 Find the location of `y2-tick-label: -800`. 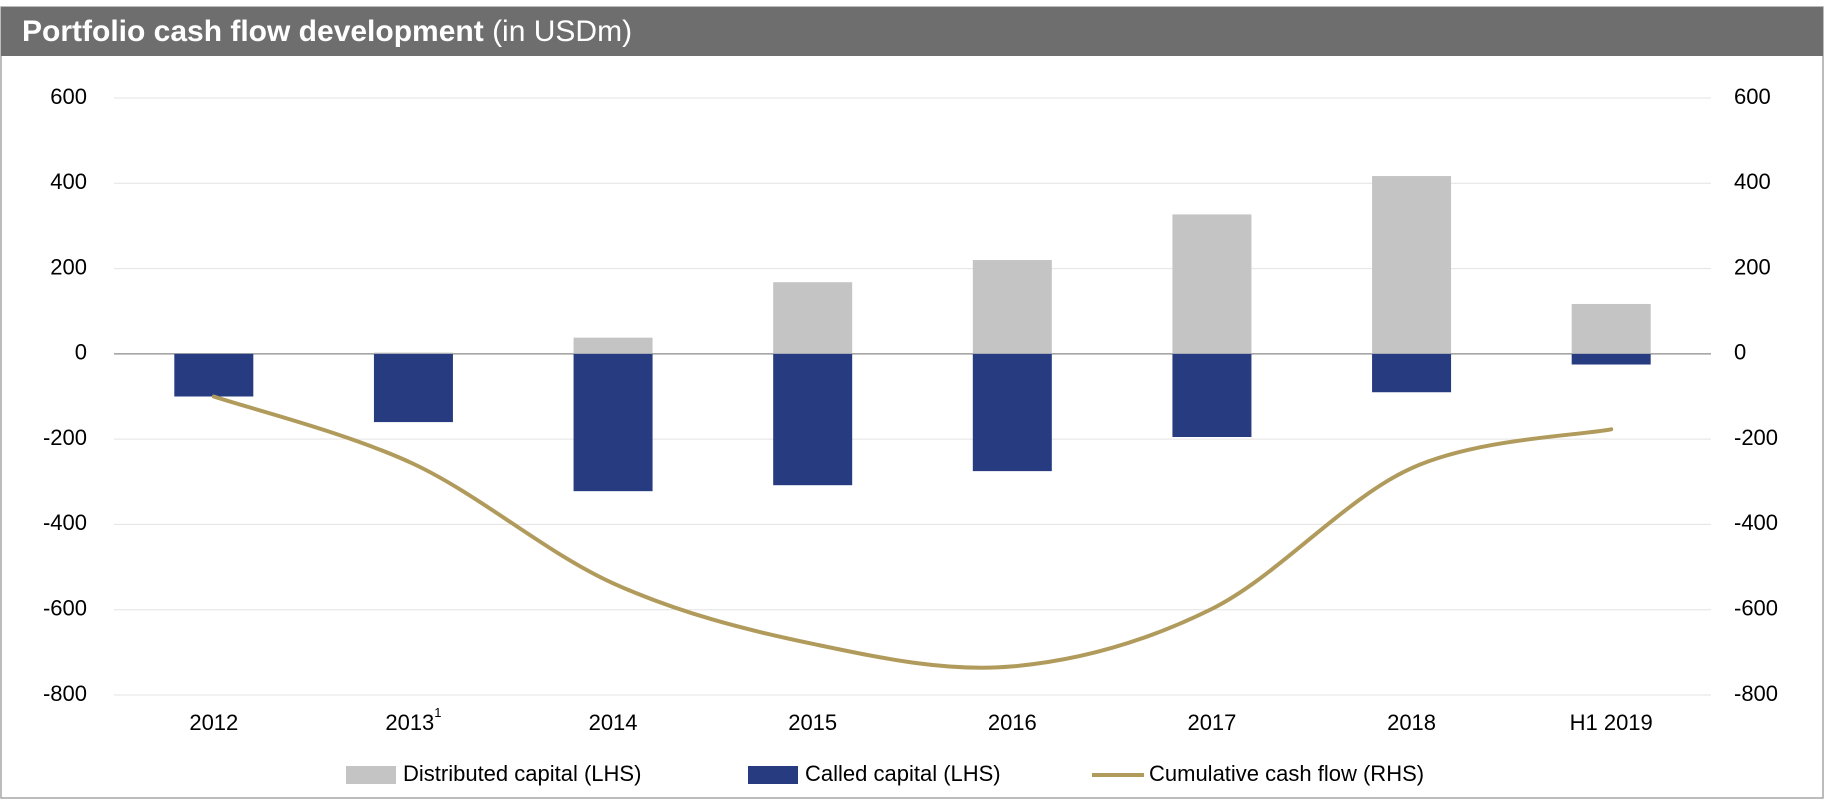

y2-tick-label: -800 is located at coordinates (1756, 693).